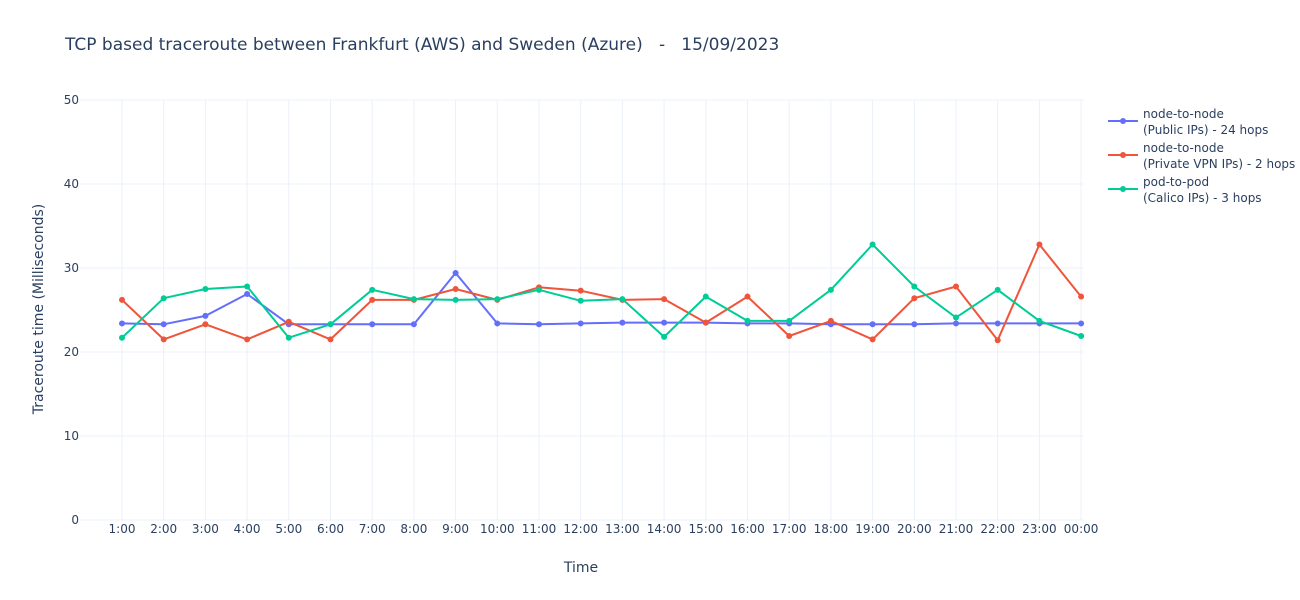 This screenshot has width=1300, height=600. Describe the element at coordinates (747, 529) in the screenshot. I see `x-tick-label: 16:00` at that location.